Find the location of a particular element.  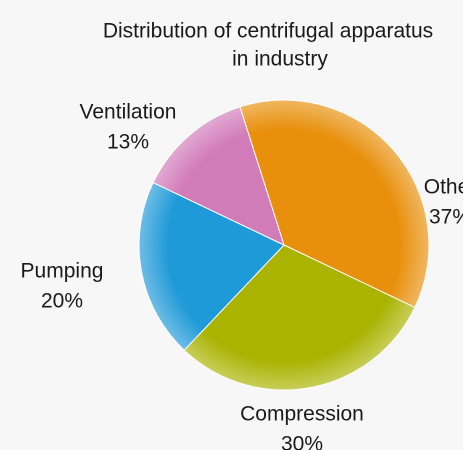

slice-value-label: 30% is located at coordinates (302, 441).